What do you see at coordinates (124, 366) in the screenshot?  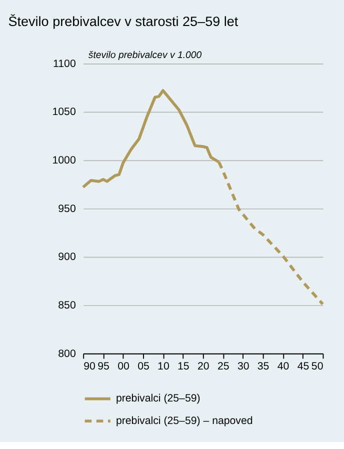 I see `x-tick-label: 00` at bounding box center [124, 366].